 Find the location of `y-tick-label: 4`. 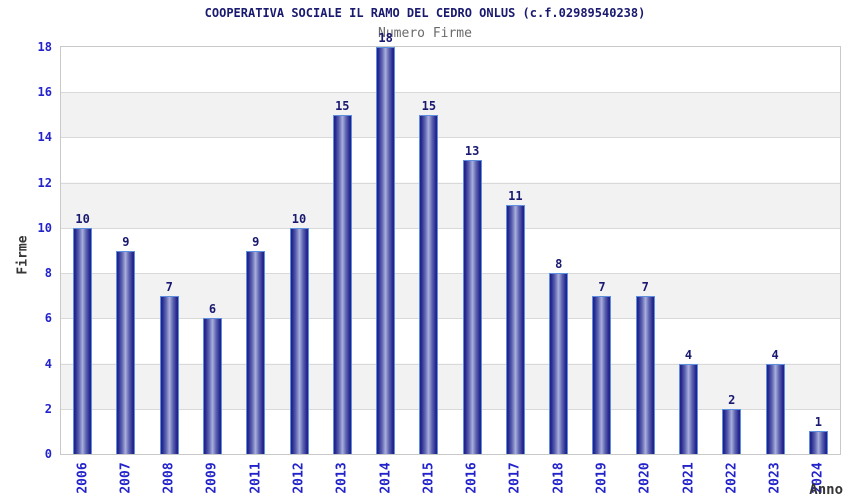

y-tick-label: 4 is located at coordinates (48, 363).